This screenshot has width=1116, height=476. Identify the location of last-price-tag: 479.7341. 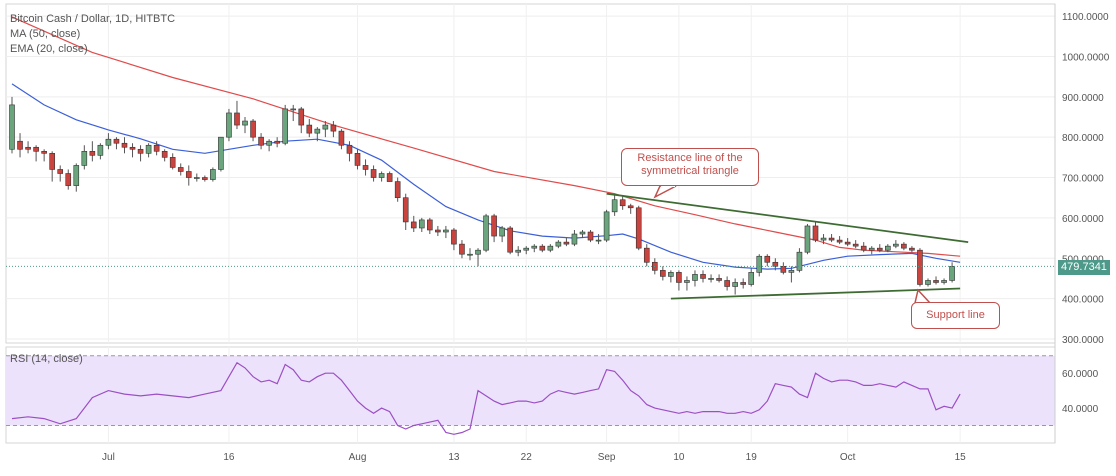
(1084, 267).